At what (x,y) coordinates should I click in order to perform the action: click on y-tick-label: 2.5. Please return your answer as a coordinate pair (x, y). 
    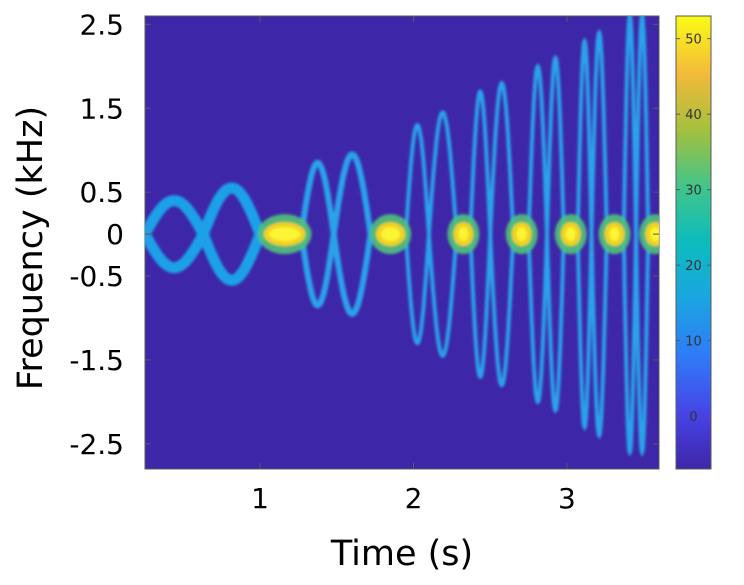
    Looking at the image, I should click on (101, 24).